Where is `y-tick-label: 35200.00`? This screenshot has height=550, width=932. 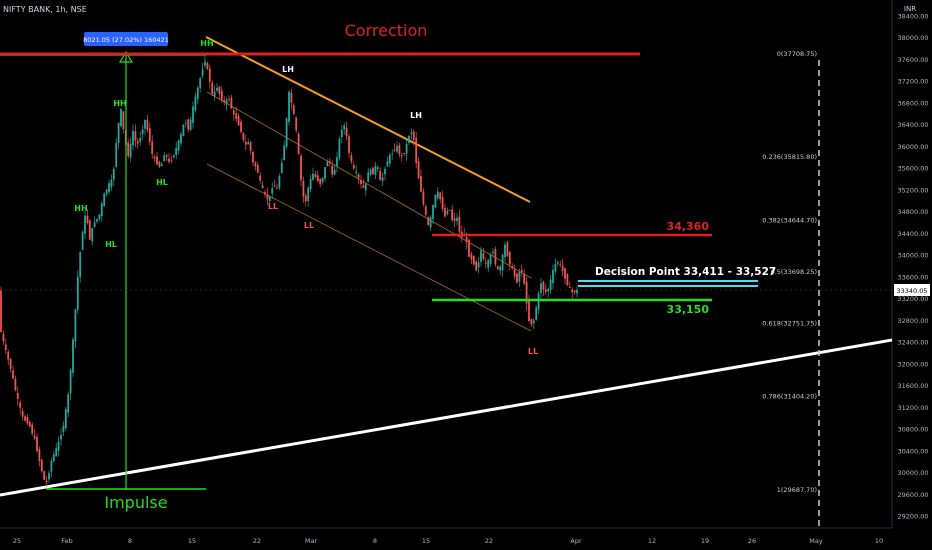 y-tick-label: 35200.00 is located at coordinates (912, 190).